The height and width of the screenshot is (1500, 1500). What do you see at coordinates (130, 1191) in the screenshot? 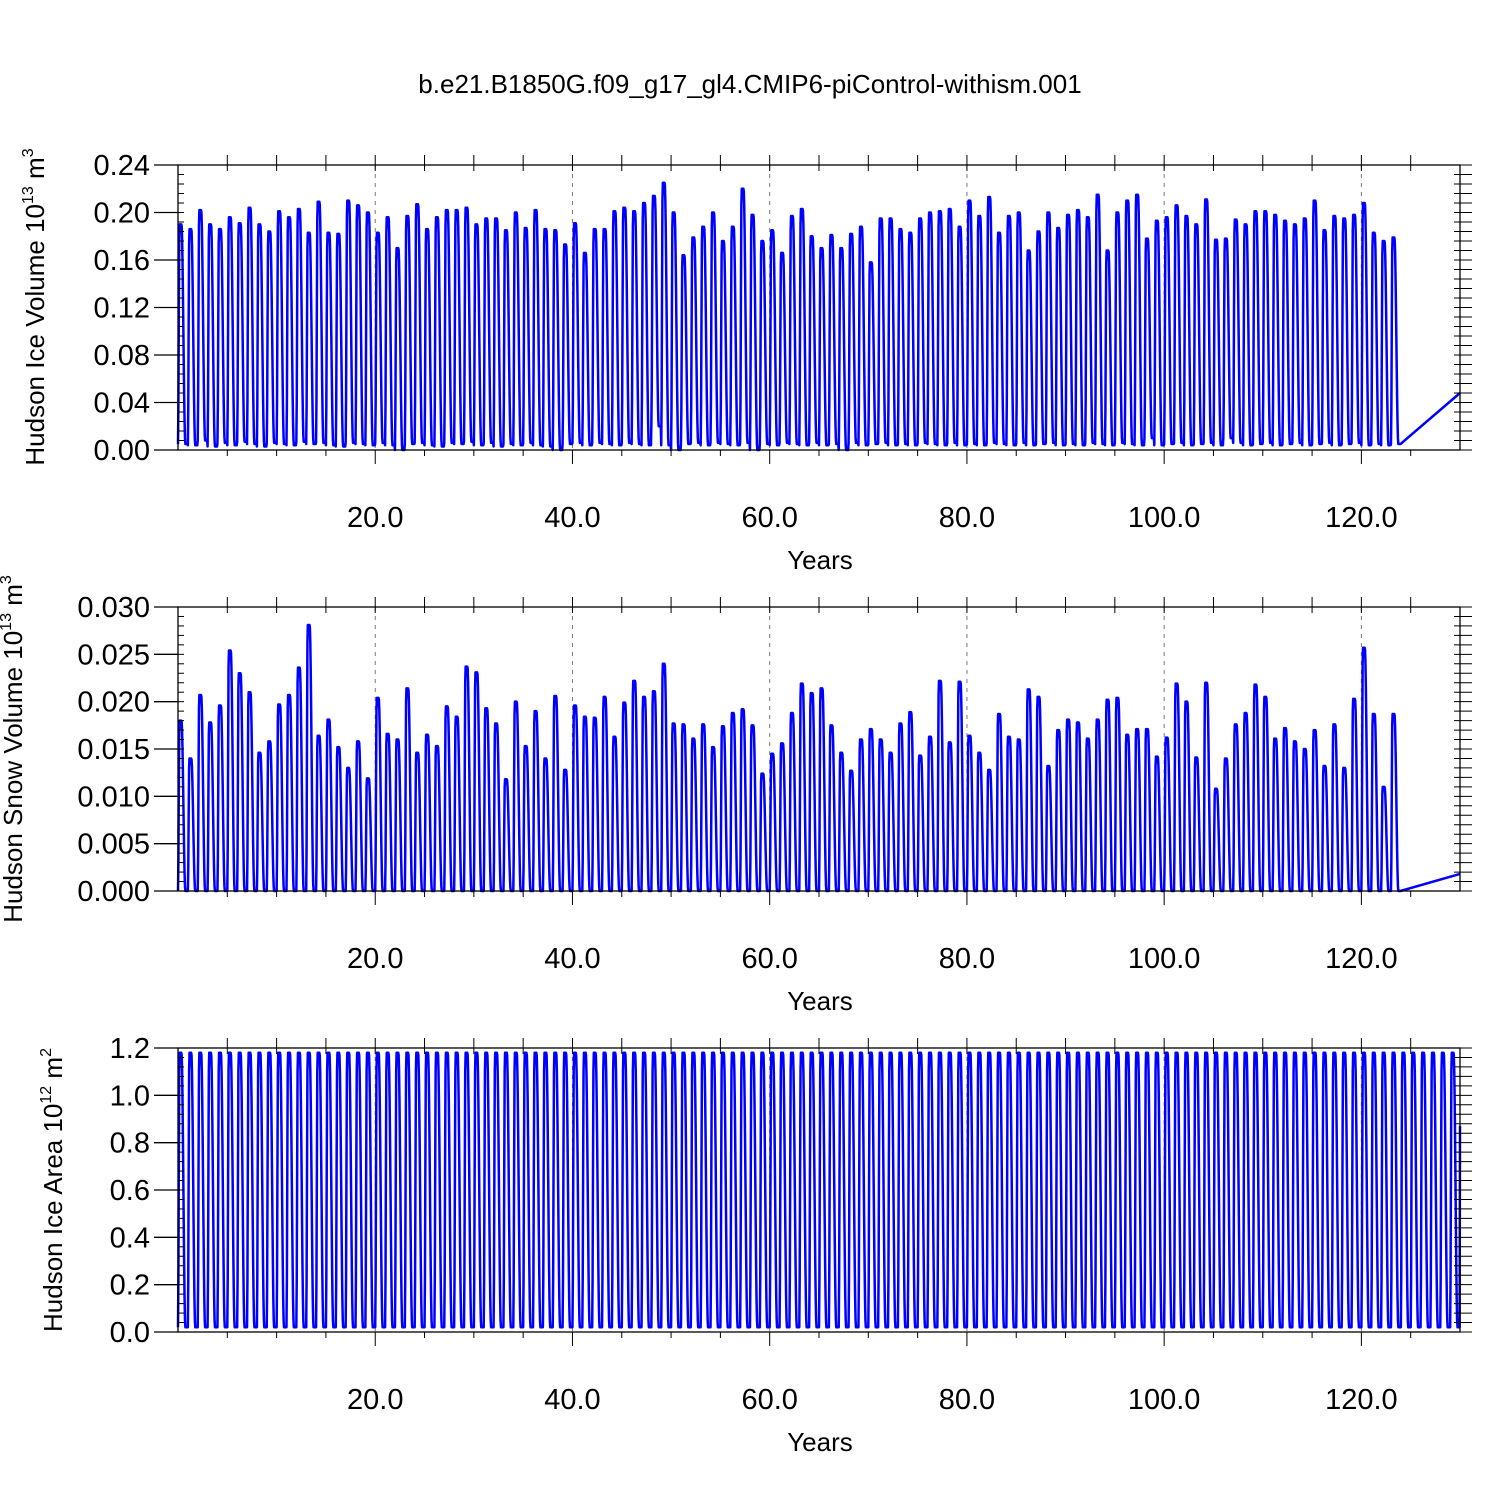
I see `y-tick-label: 0.6` at bounding box center [130, 1191].